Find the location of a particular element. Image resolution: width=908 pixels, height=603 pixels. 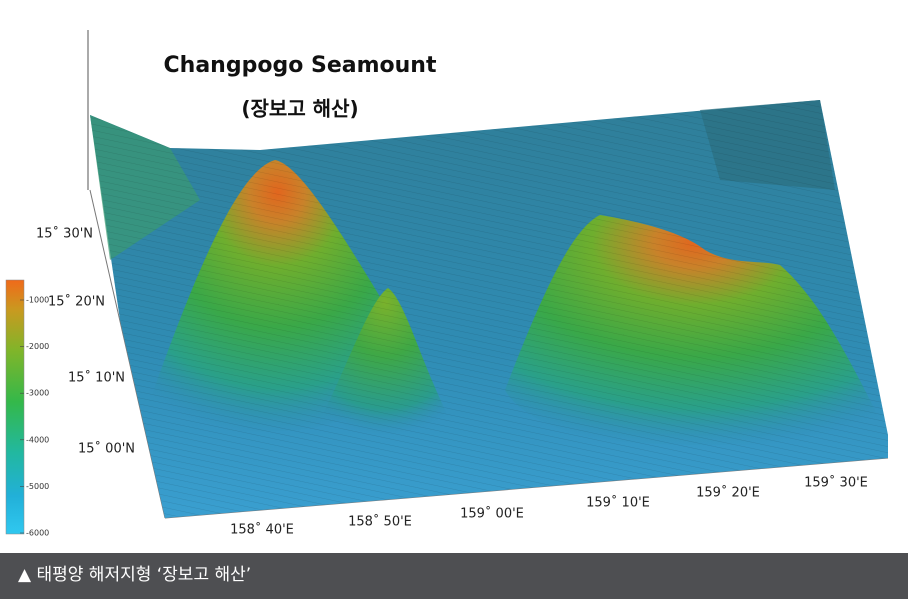

title: Changpogo Seamount is located at coordinates (300, 65).